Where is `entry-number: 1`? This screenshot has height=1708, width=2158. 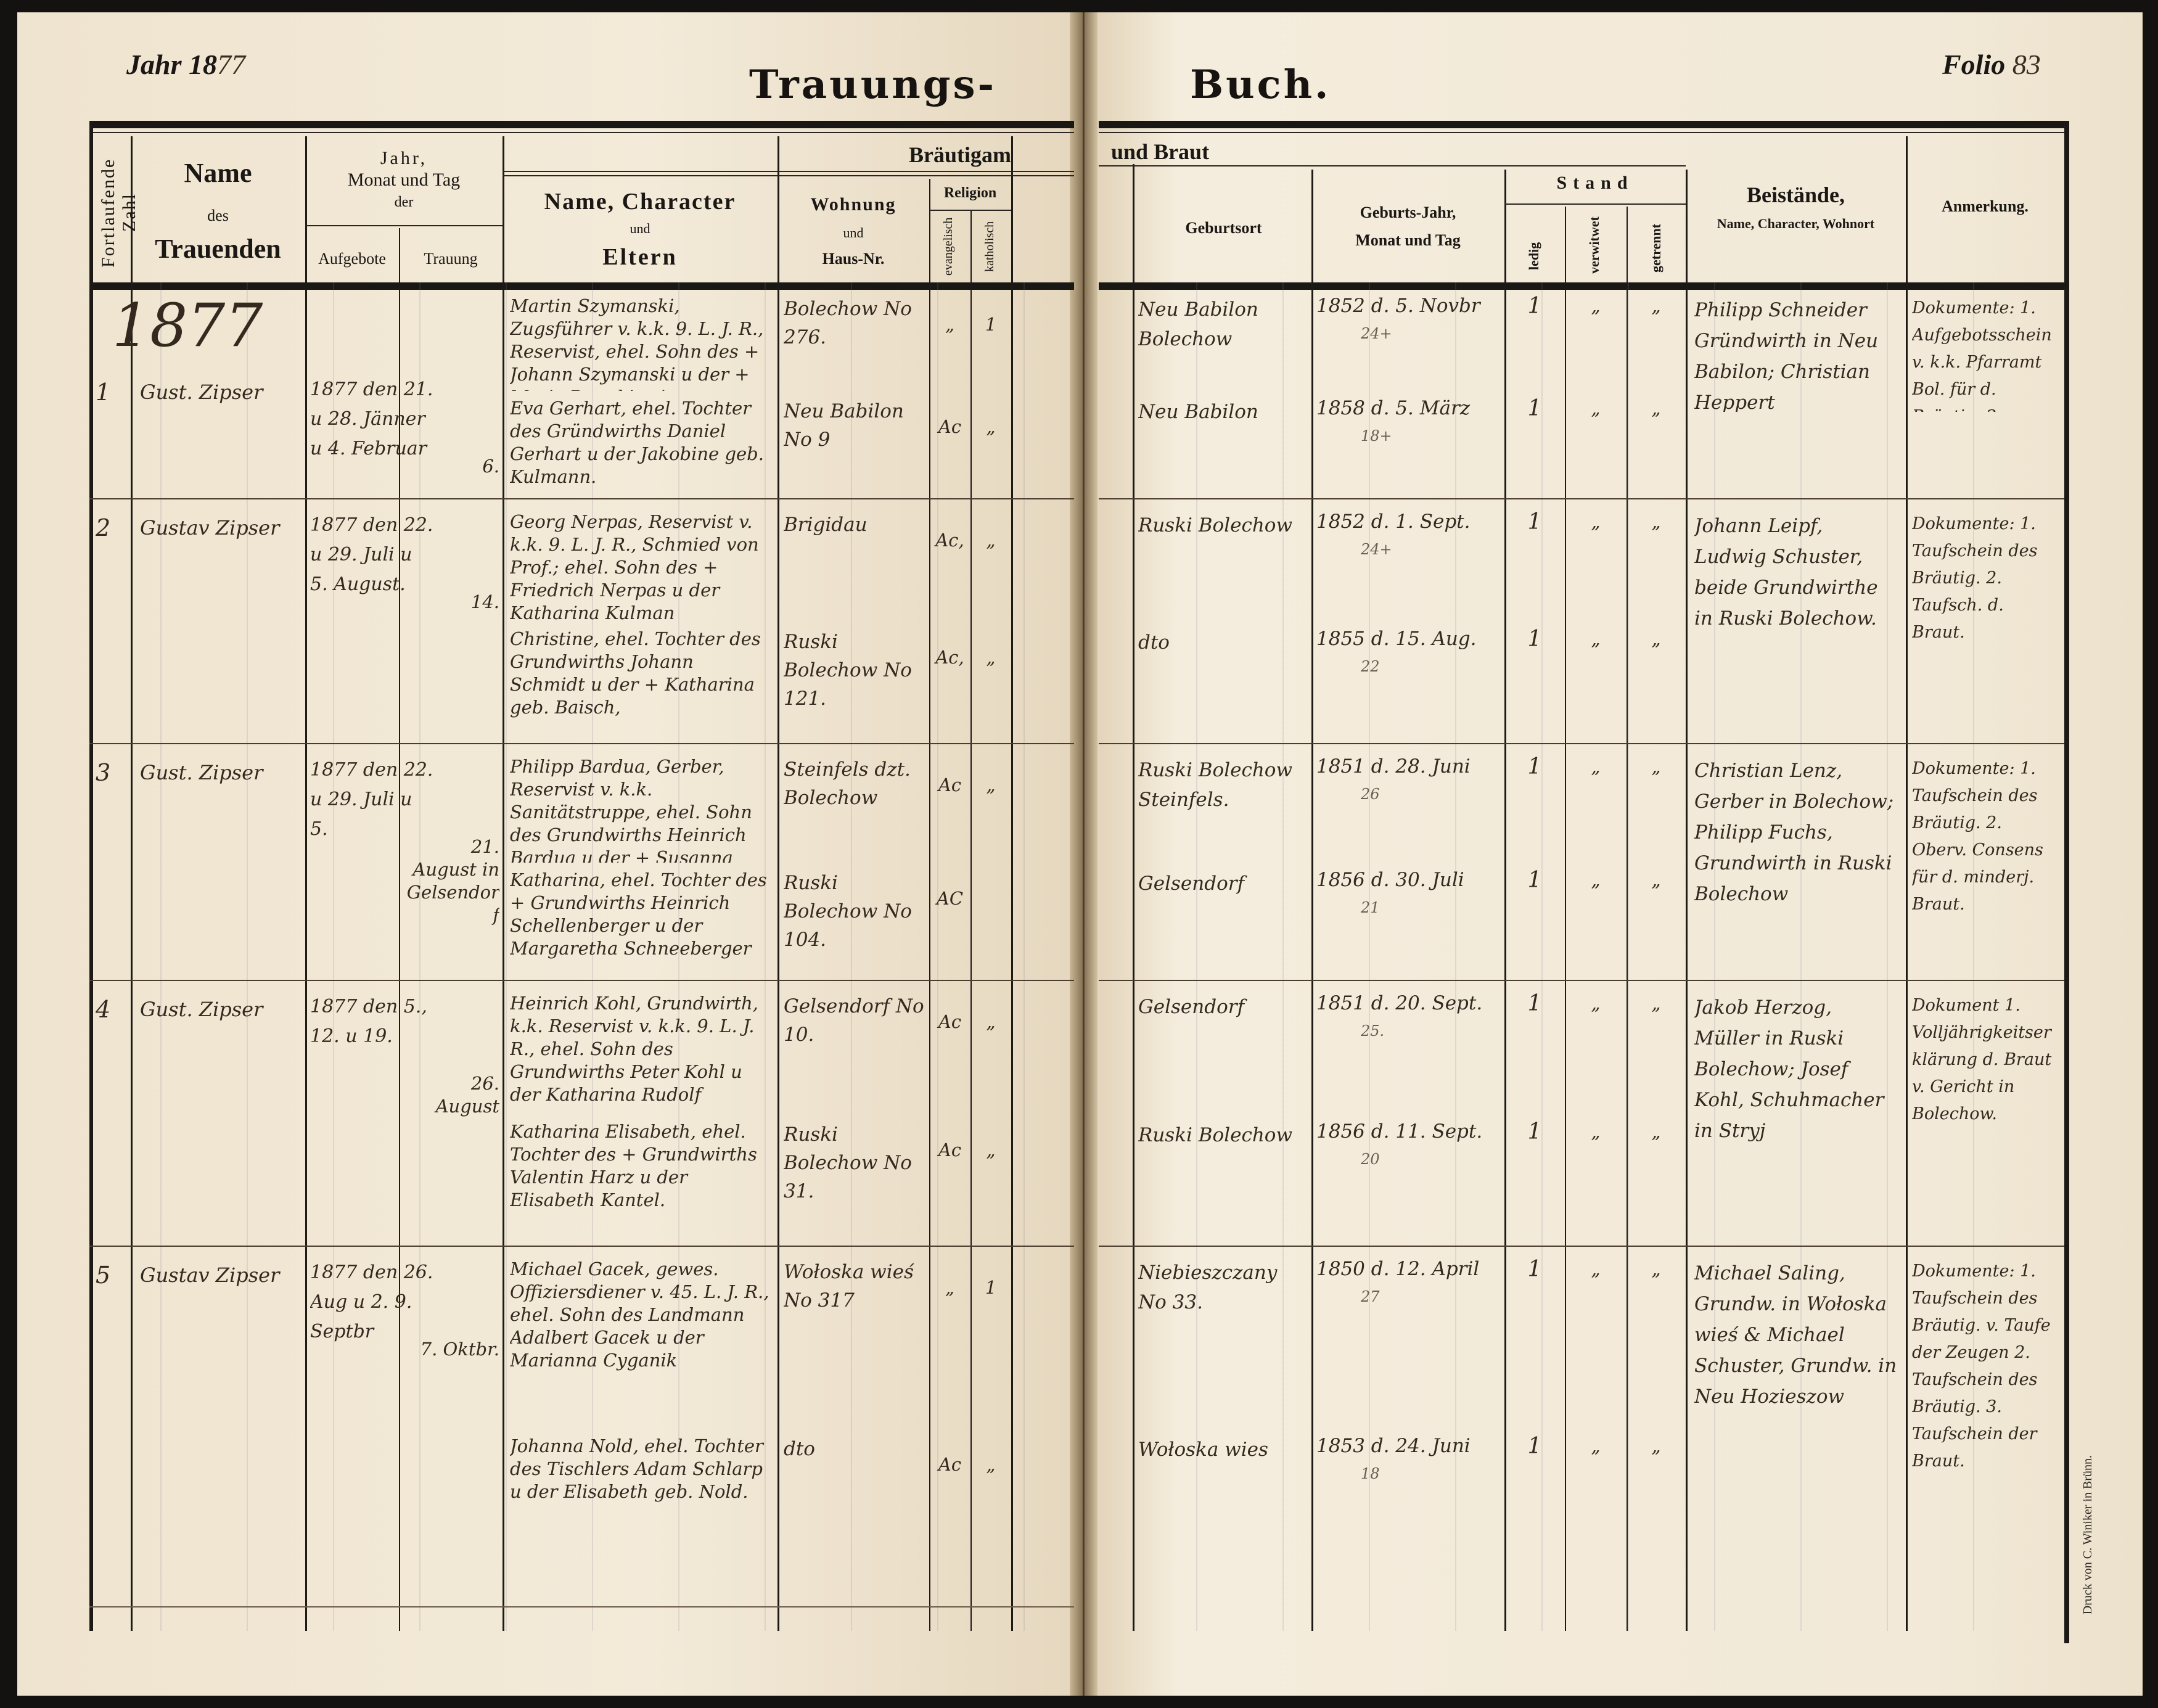
entry-number: 1 is located at coordinates (103, 393).